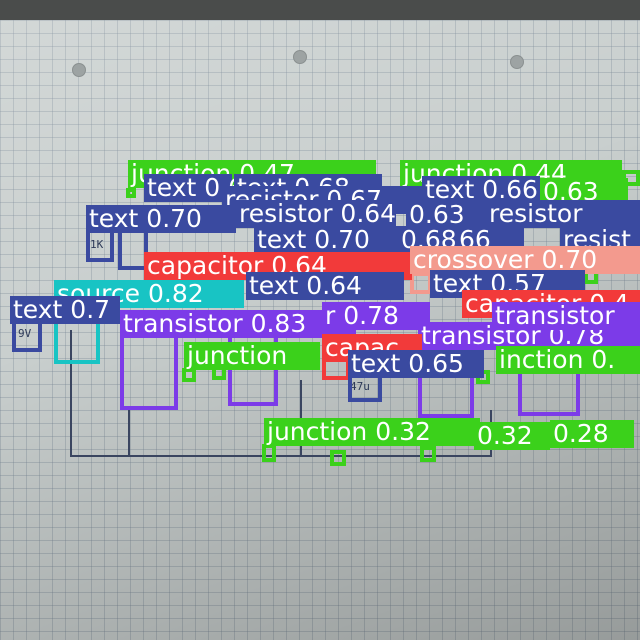 The width and height of the screenshot is (640, 640). I want to click on detection-label: junction, so click(252, 356).